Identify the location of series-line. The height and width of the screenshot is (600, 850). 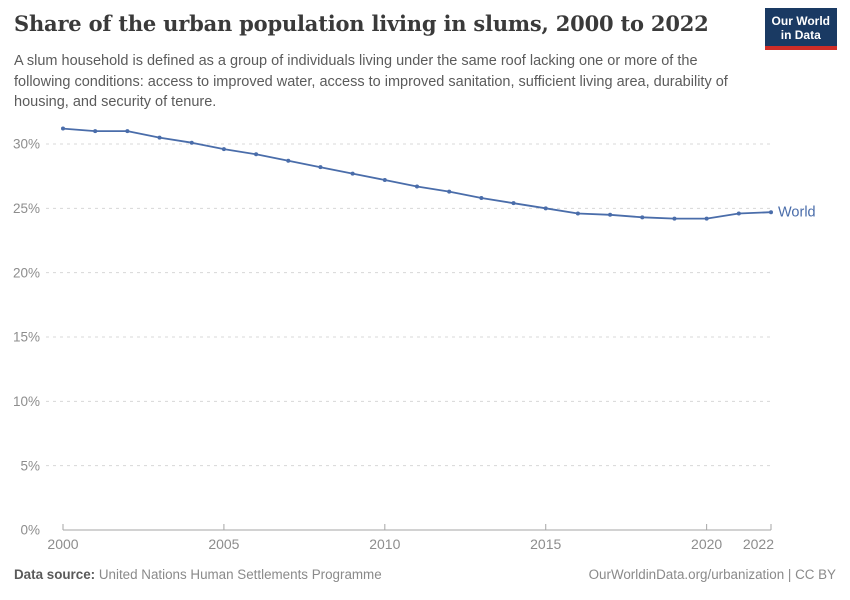
(417, 173).